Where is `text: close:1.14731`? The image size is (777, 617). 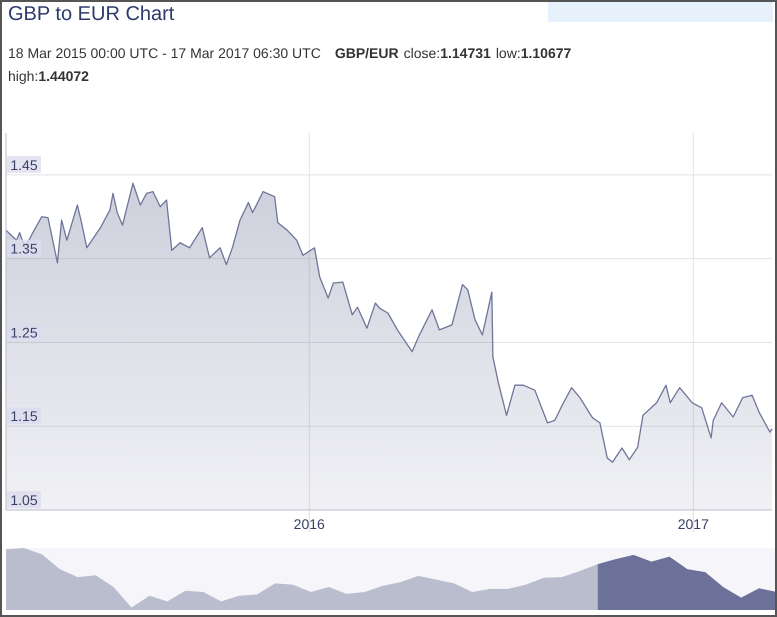 text: close:1.14731 is located at coordinates (448, 53).